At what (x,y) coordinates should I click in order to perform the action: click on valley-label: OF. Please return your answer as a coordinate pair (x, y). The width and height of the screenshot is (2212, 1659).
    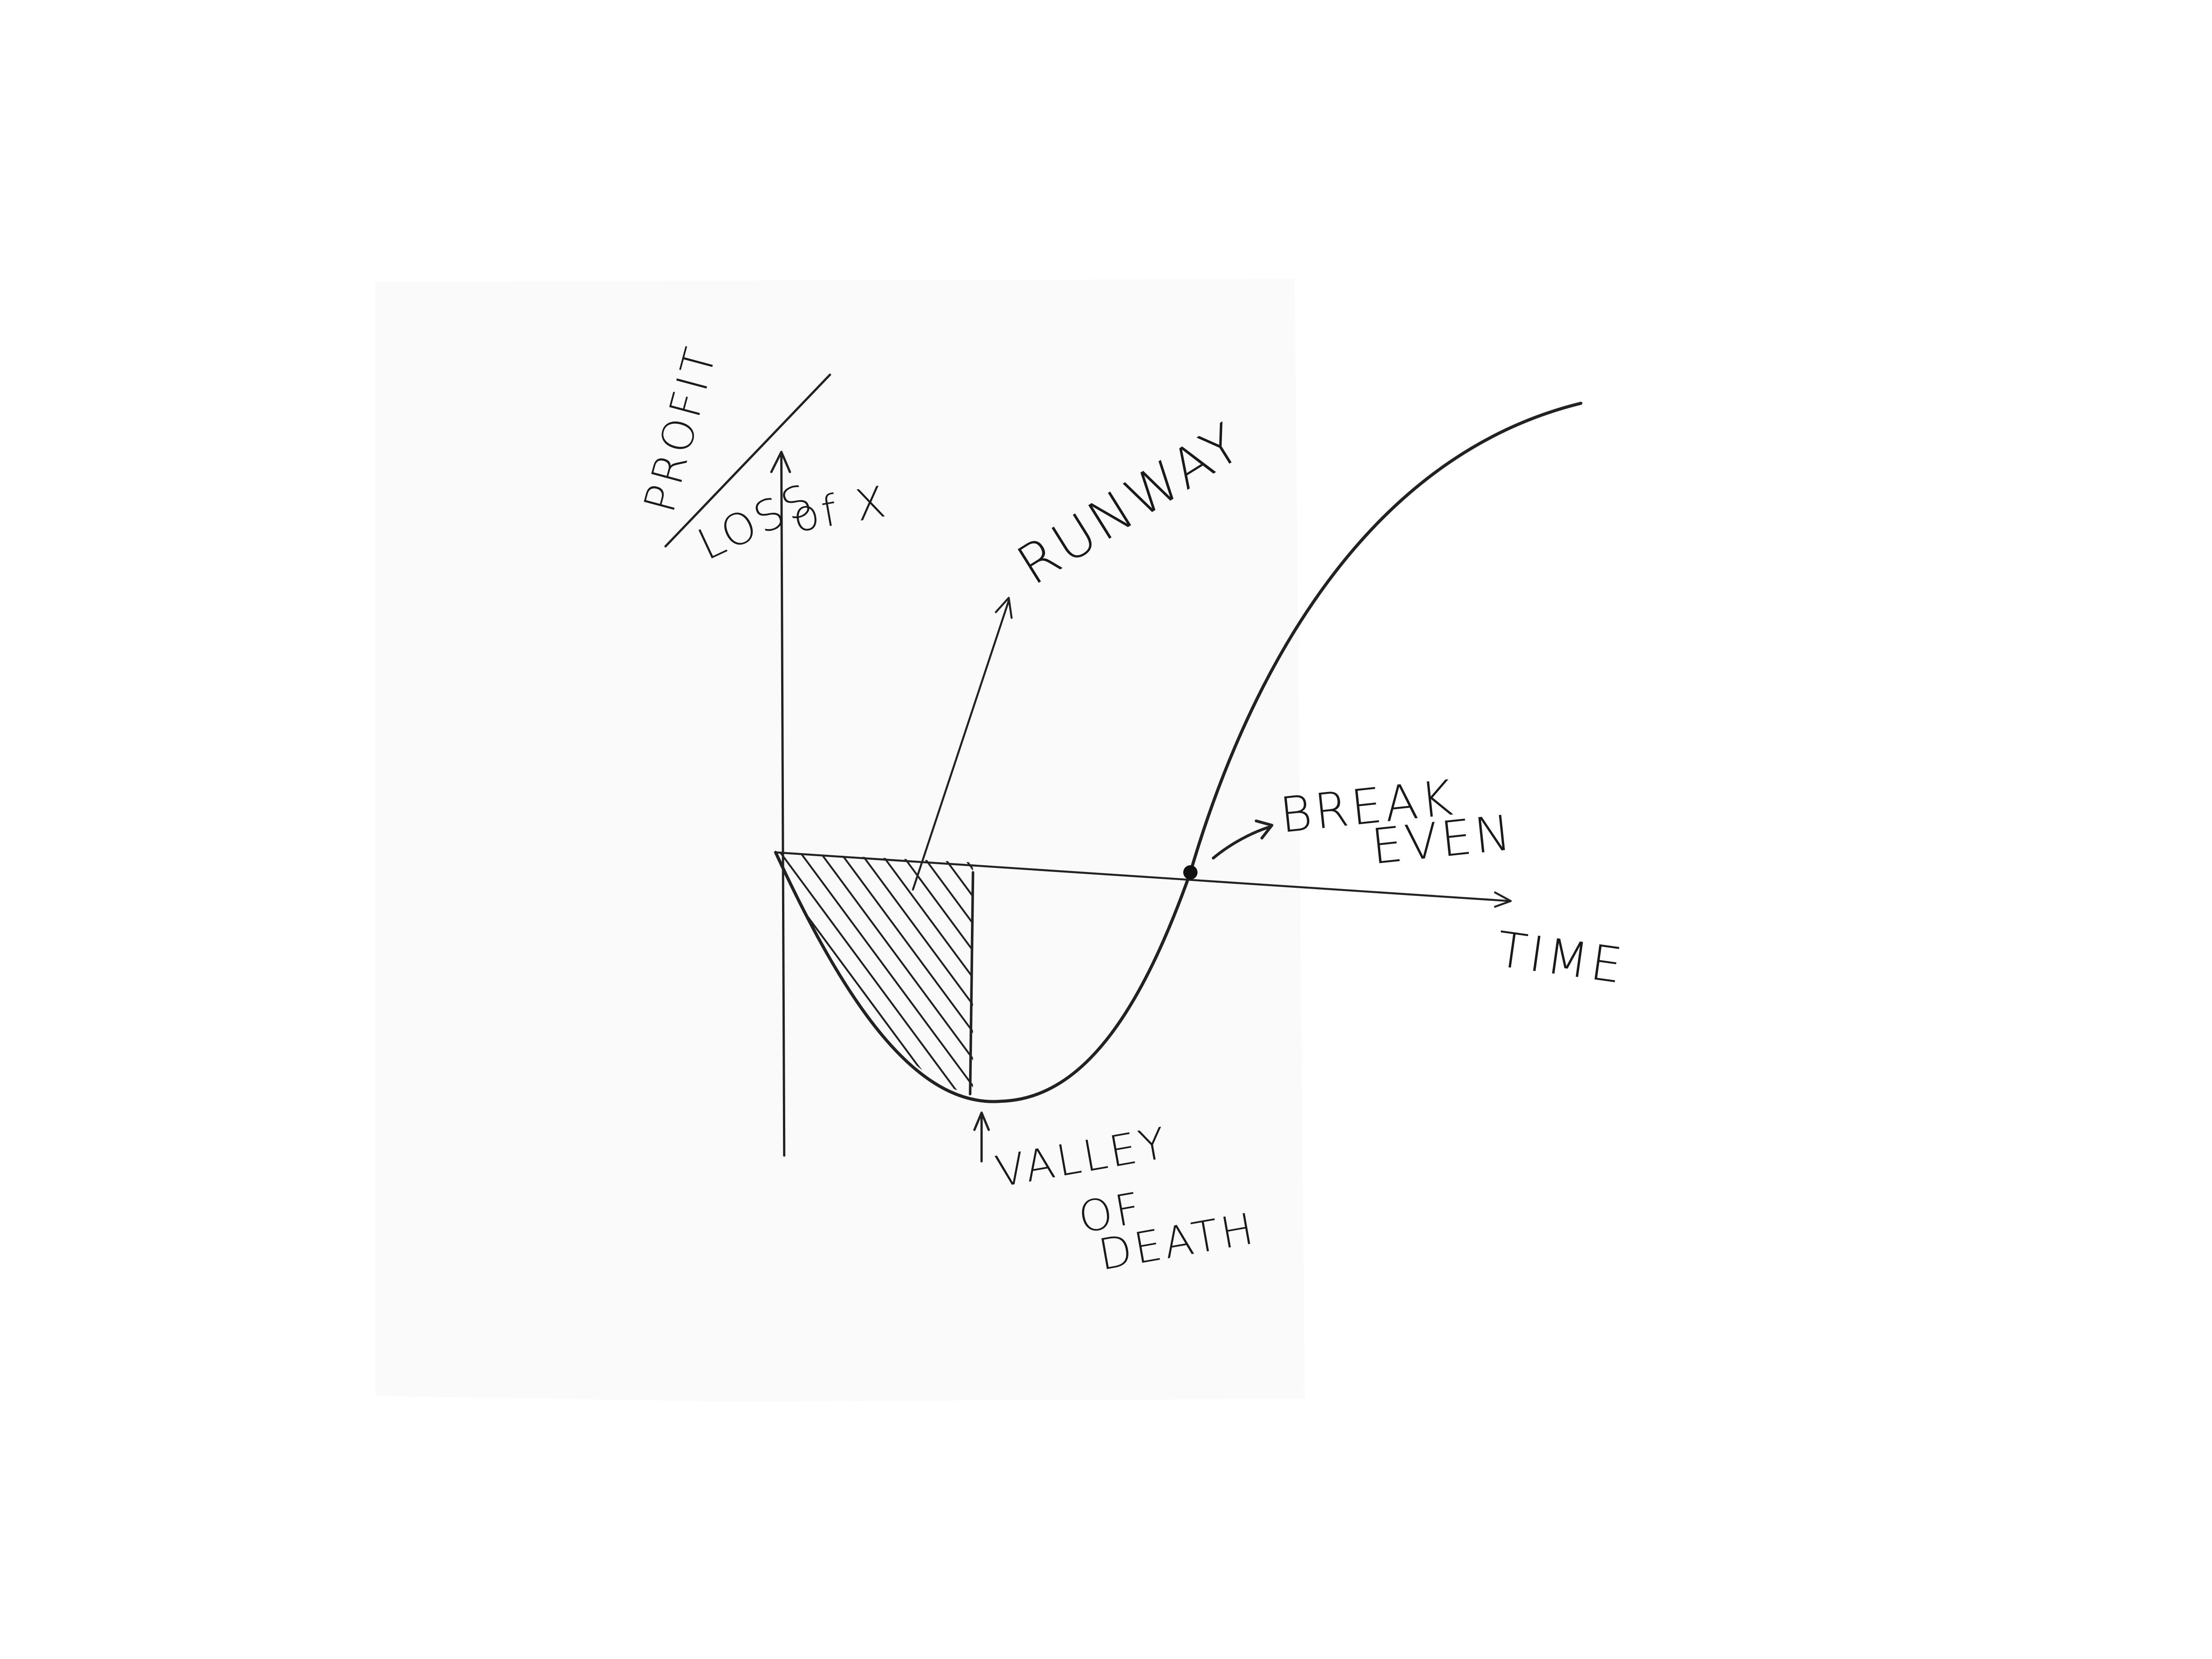
    Looking at the image, I should click on (1111, 1213).